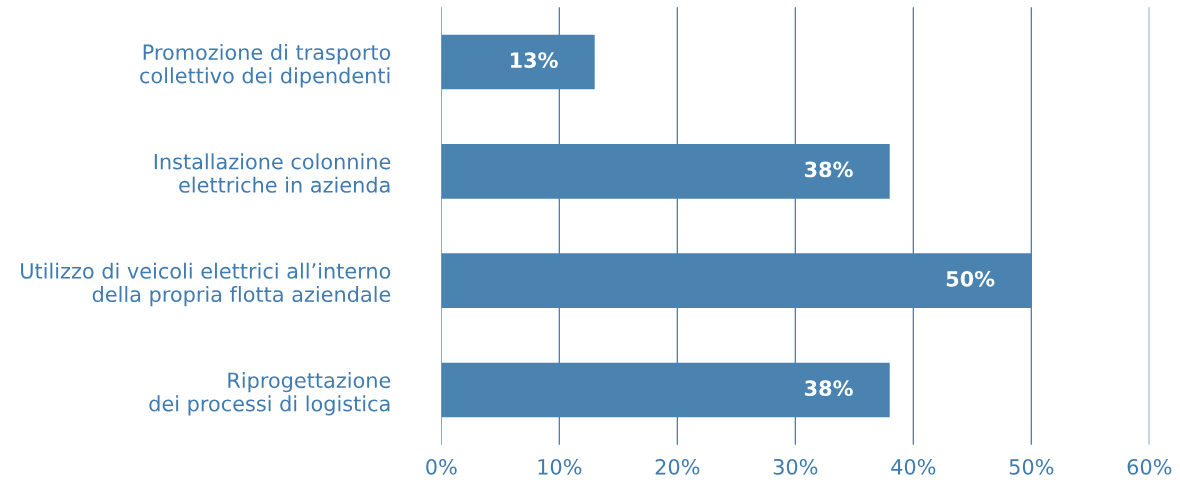  What do you see at coordinates (265, 65) in the screenshot?
I see `y-tick-label: Promozione di trasporto collettivo dei dipendenti` at bounding box center [265, 65].